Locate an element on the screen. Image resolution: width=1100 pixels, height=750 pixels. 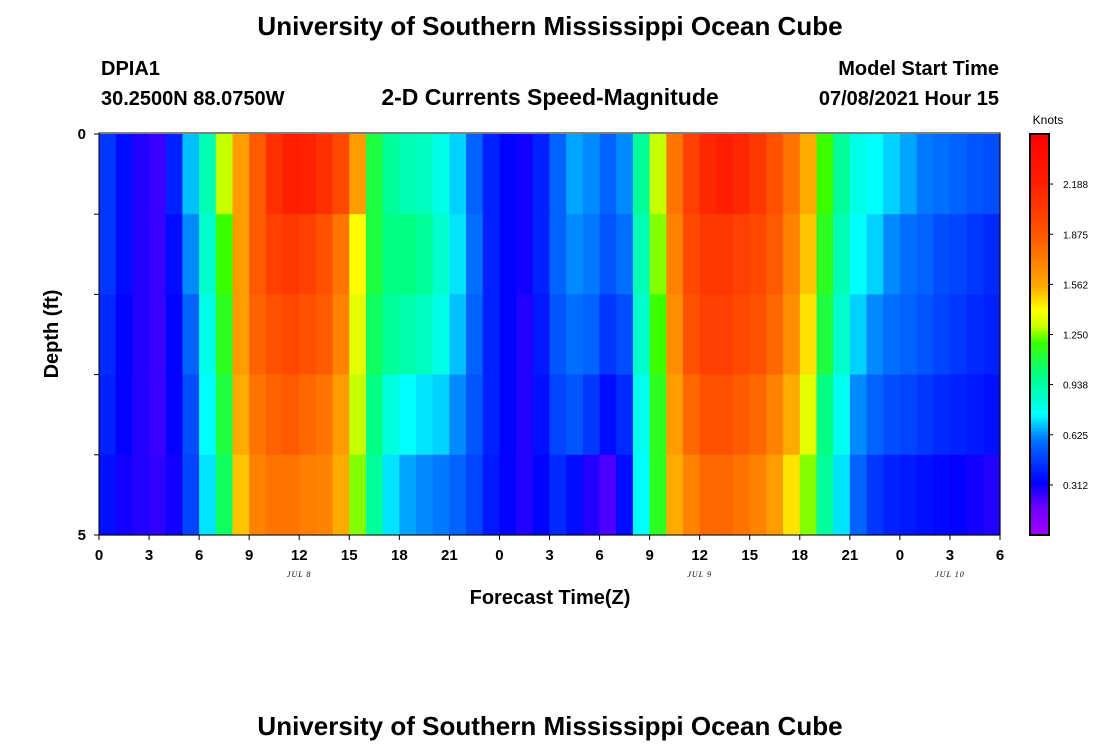
date-label: JUL 9 is located at coordinates (699, 574).